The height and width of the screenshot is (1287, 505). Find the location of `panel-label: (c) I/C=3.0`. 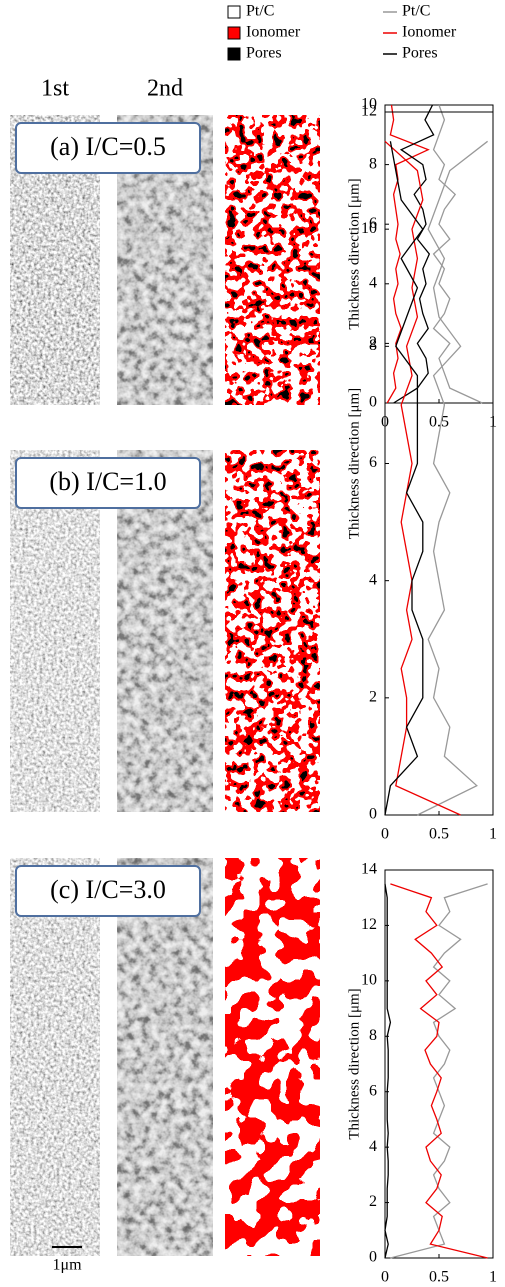

panel-label: (c) I/C=3.0 is located at coordinates (108, 889).